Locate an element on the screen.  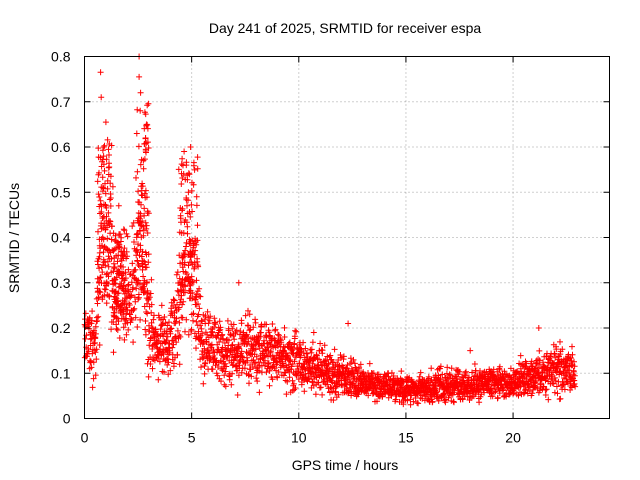
y-tick-label: 0.1 is located at coordinates (61, 373).